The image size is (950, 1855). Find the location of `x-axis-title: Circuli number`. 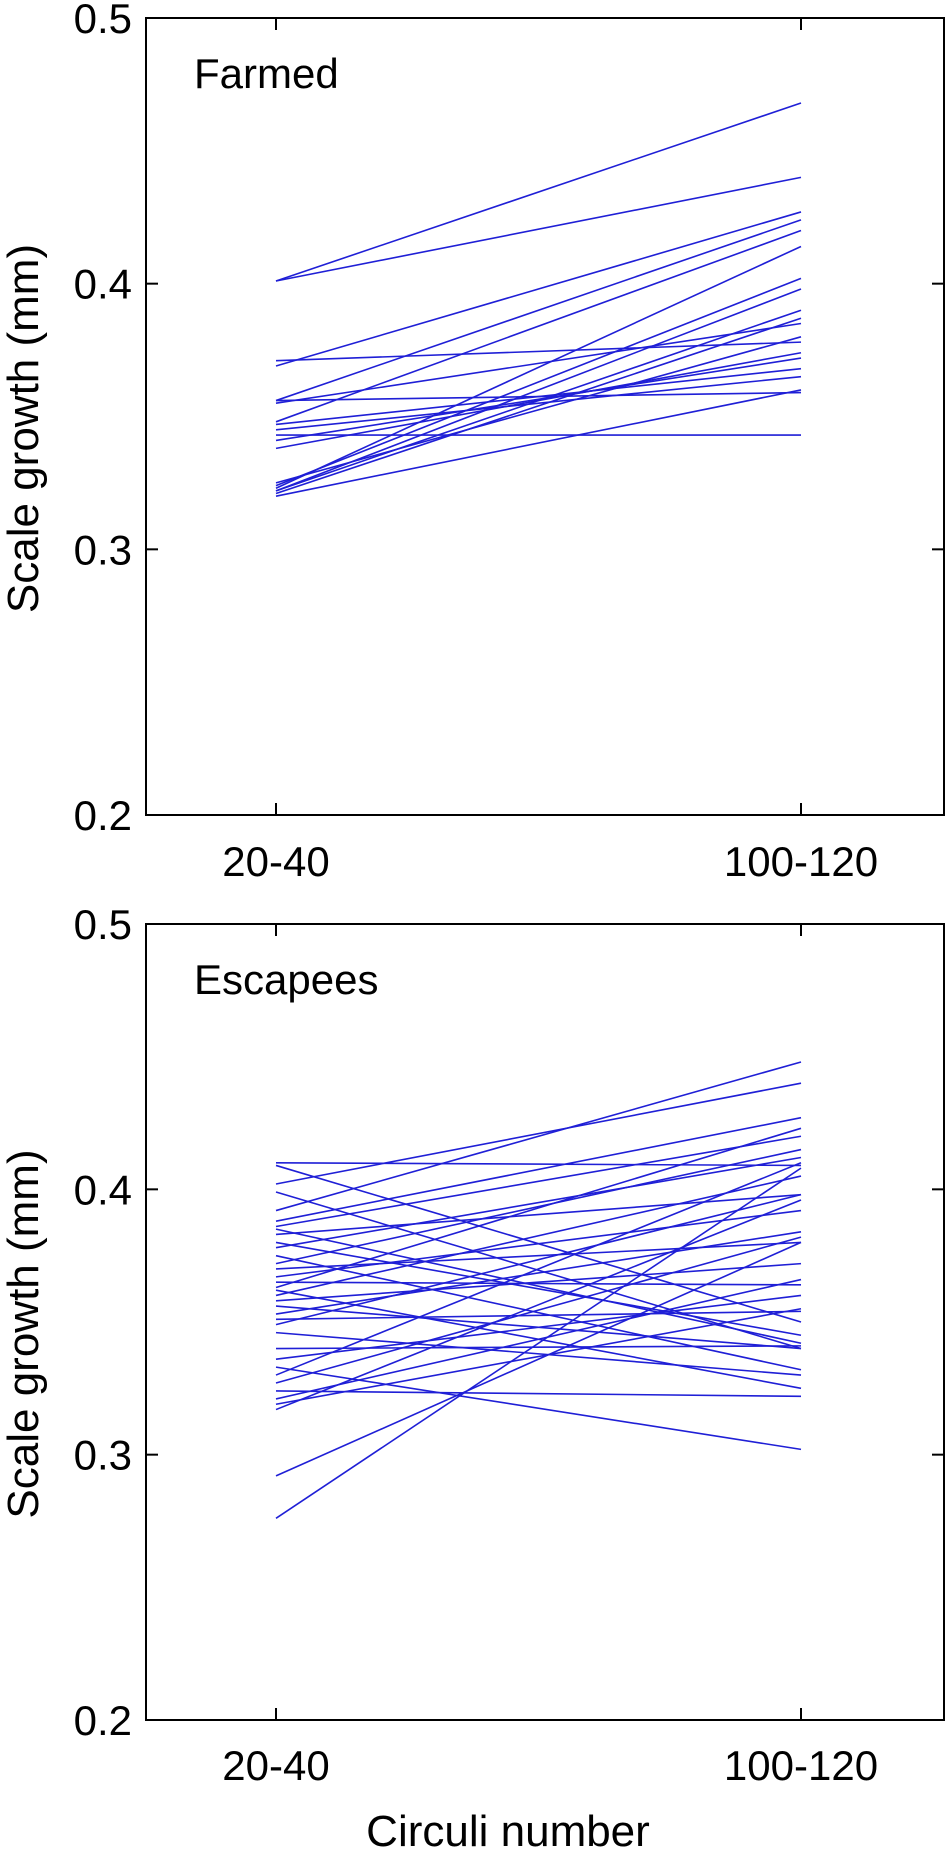

x-axis-title: Circuli number is located at coordinates (508, 1831).